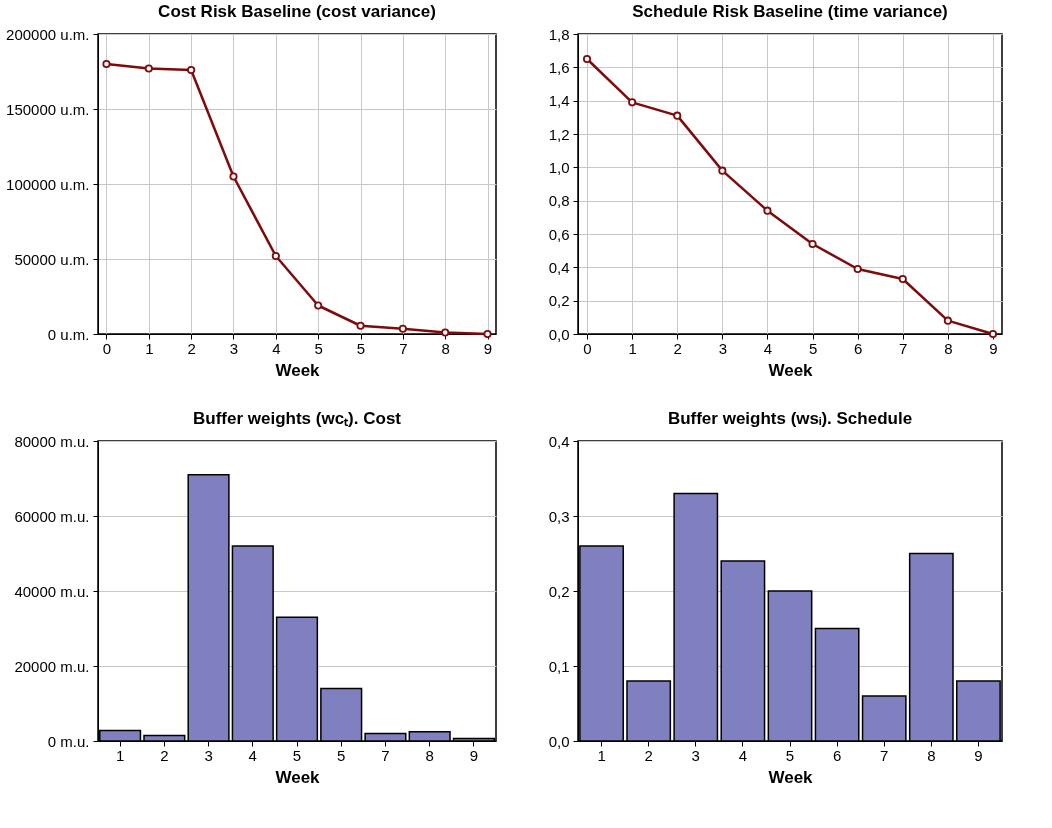 The height and width of the screenshot is (828, 1052). I want to click on y-tick-label: 20000 m.u., so click(52, 666).